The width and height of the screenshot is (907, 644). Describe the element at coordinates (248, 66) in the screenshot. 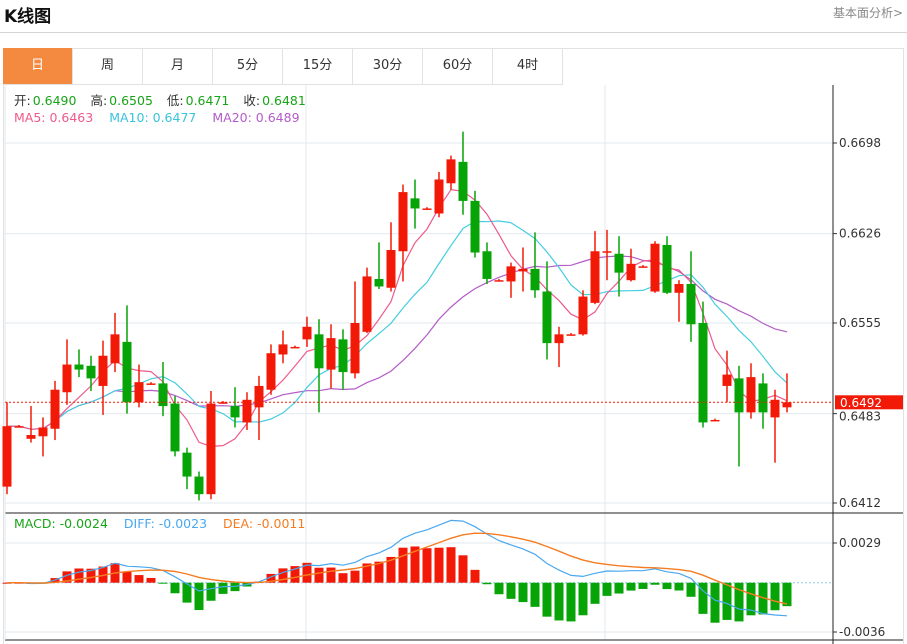

I see `tab-3: 5分` at that location.